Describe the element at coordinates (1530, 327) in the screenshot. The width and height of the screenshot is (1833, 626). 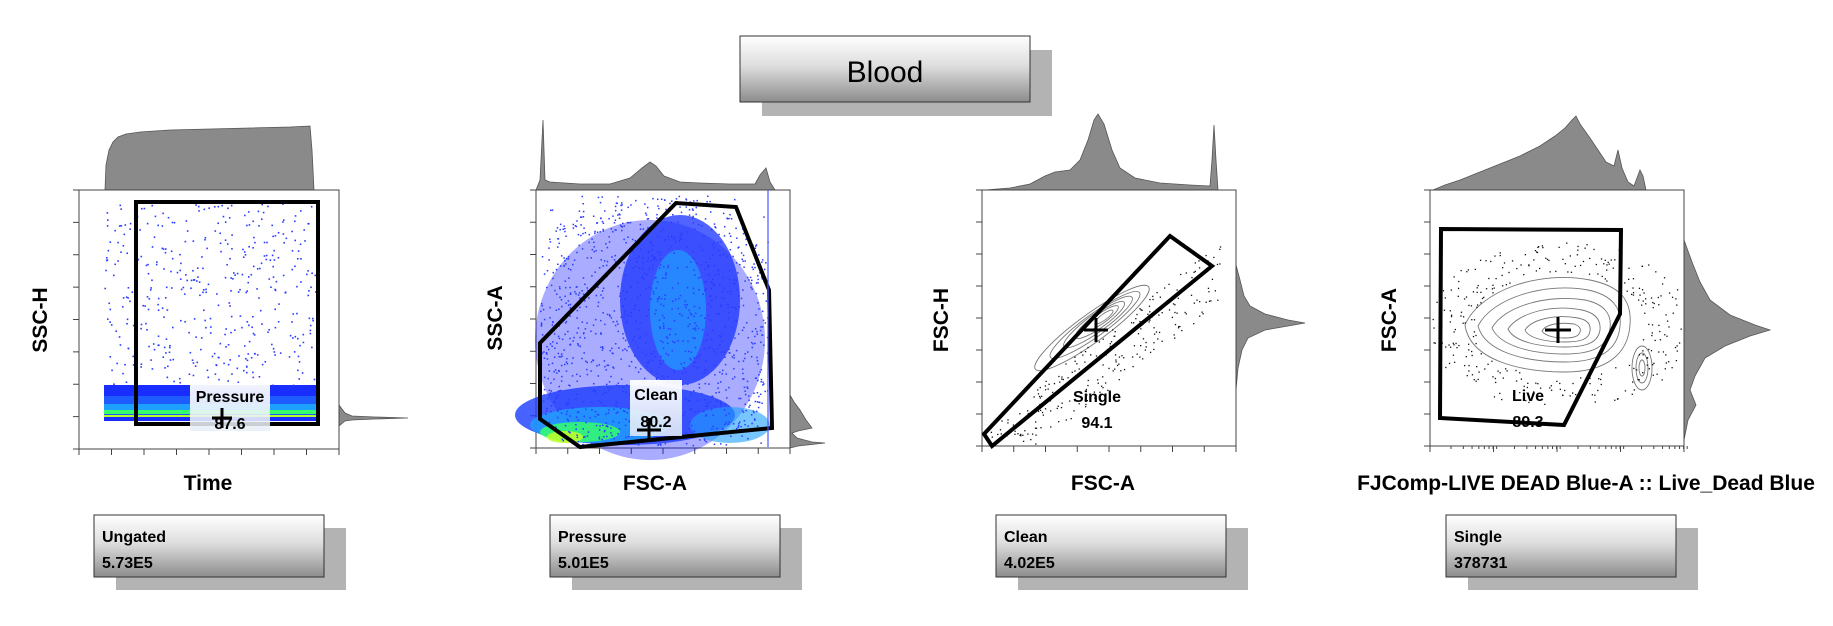
I see `gate-live` at that location.